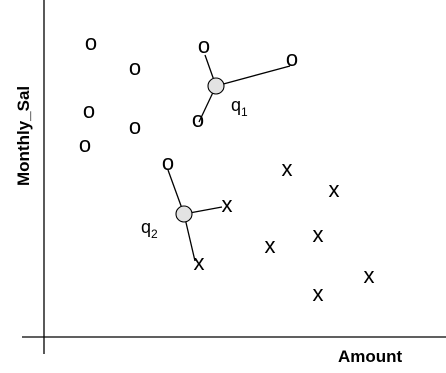 This screenshot has height=373, width=446. I want to click on query-label-q1: q1, so click(239, 107).